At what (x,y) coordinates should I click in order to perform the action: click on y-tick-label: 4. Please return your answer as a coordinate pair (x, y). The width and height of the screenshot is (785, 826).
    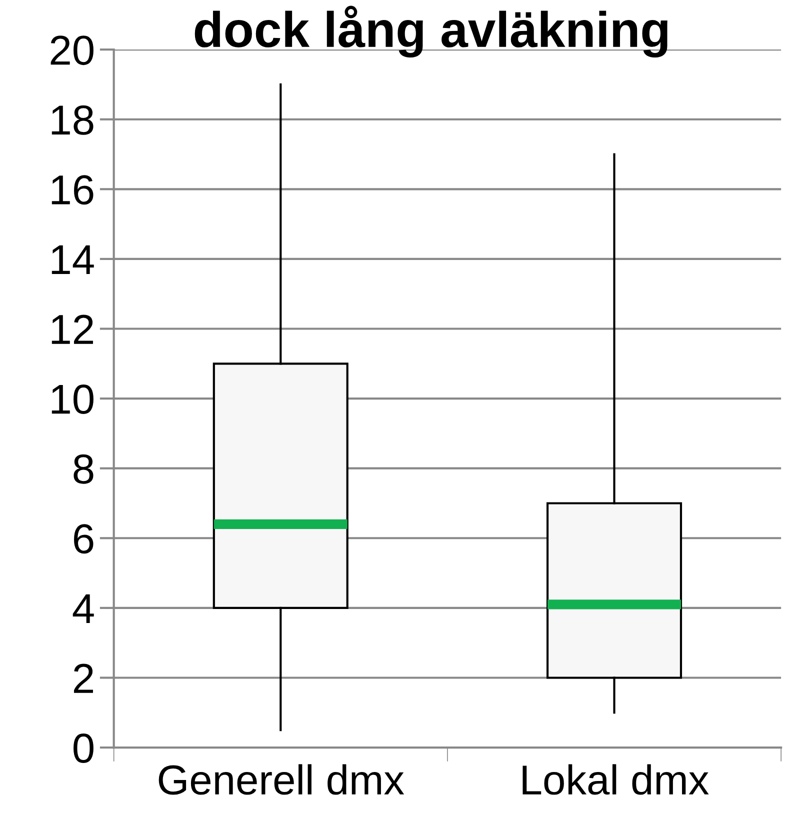
    Looking at the image, I should click on (83, 609).